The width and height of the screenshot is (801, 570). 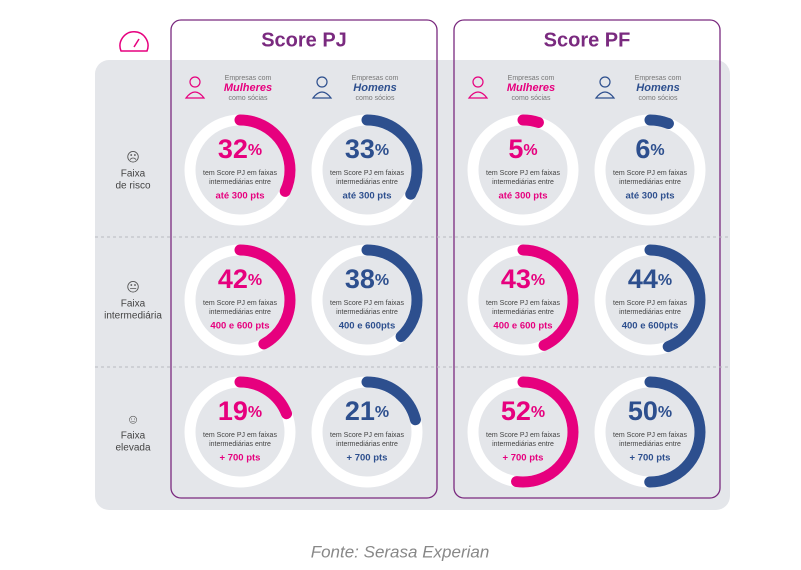 What do you see at coordinates (515, 149) in the screenshot?
I see `percent-value: 5` at bounding box center [515, 149].